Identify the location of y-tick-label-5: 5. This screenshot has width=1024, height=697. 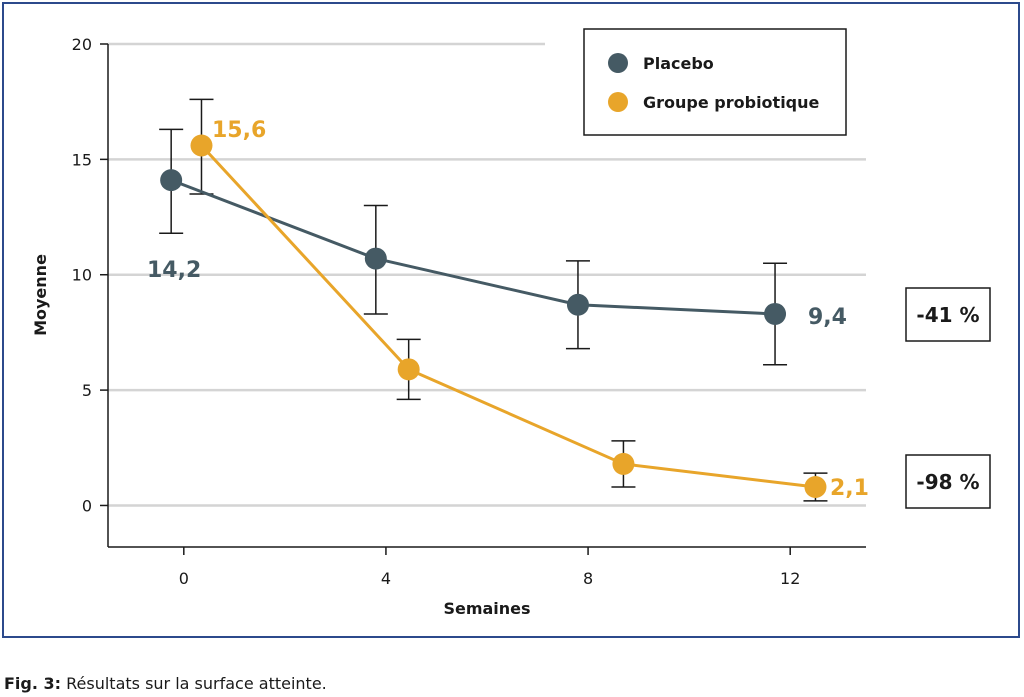
(87, 390).